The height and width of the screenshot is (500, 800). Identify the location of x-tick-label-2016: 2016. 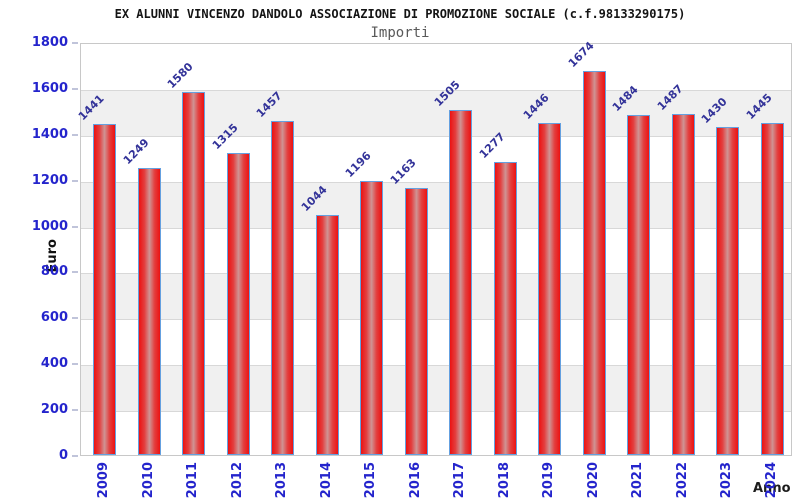
(415, 480).